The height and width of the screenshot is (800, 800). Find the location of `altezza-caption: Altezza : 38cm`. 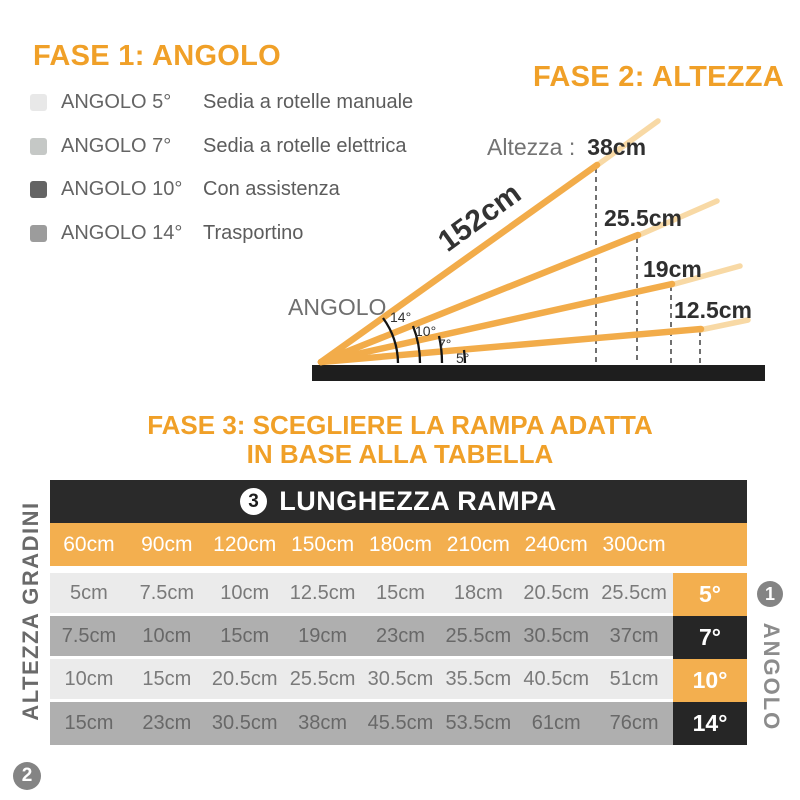

altezza-caption: Altezza : 38cm is located at coordinates (566, 147).